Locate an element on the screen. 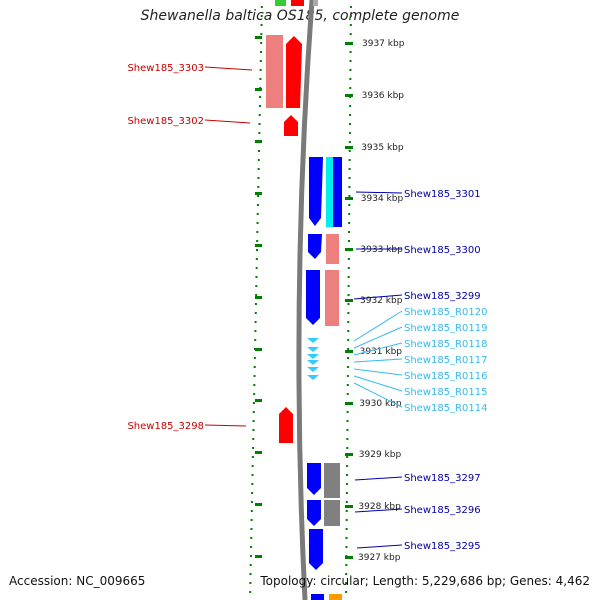 This screenshot has width=600, height=600. gene-label-right: Shew185_3295 is located at coordinates (442, 546).